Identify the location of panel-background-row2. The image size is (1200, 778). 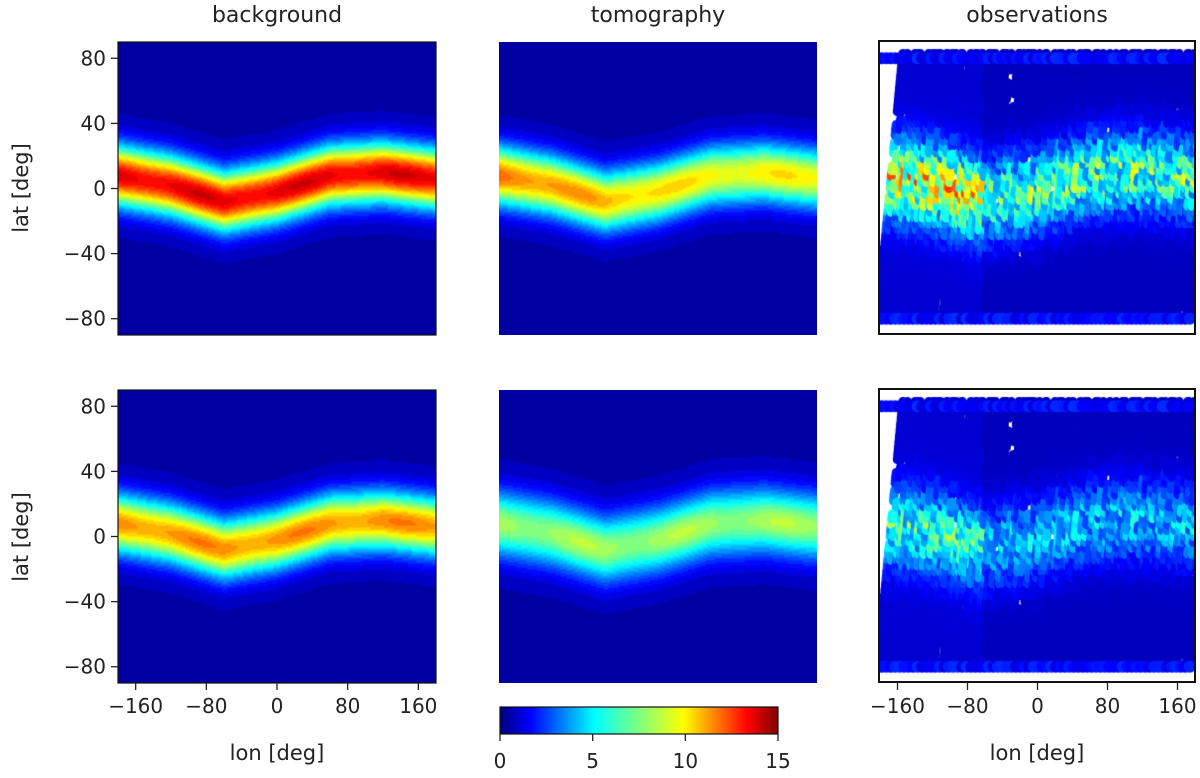
(277, 536).